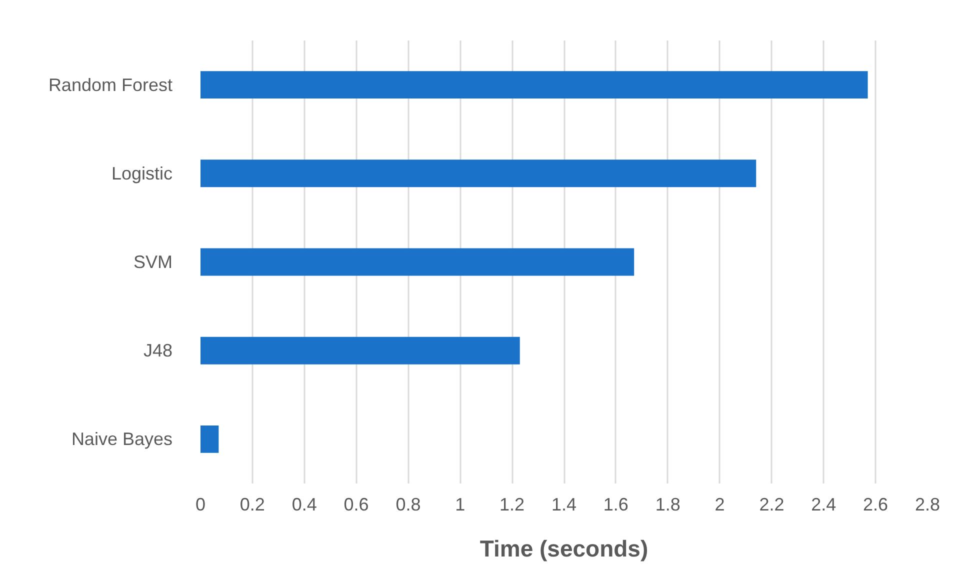  What do you see at coordinates (875, 504) in the screenshot?
I see `x-tick-label: 2.6` at bounding box center [875, 504].